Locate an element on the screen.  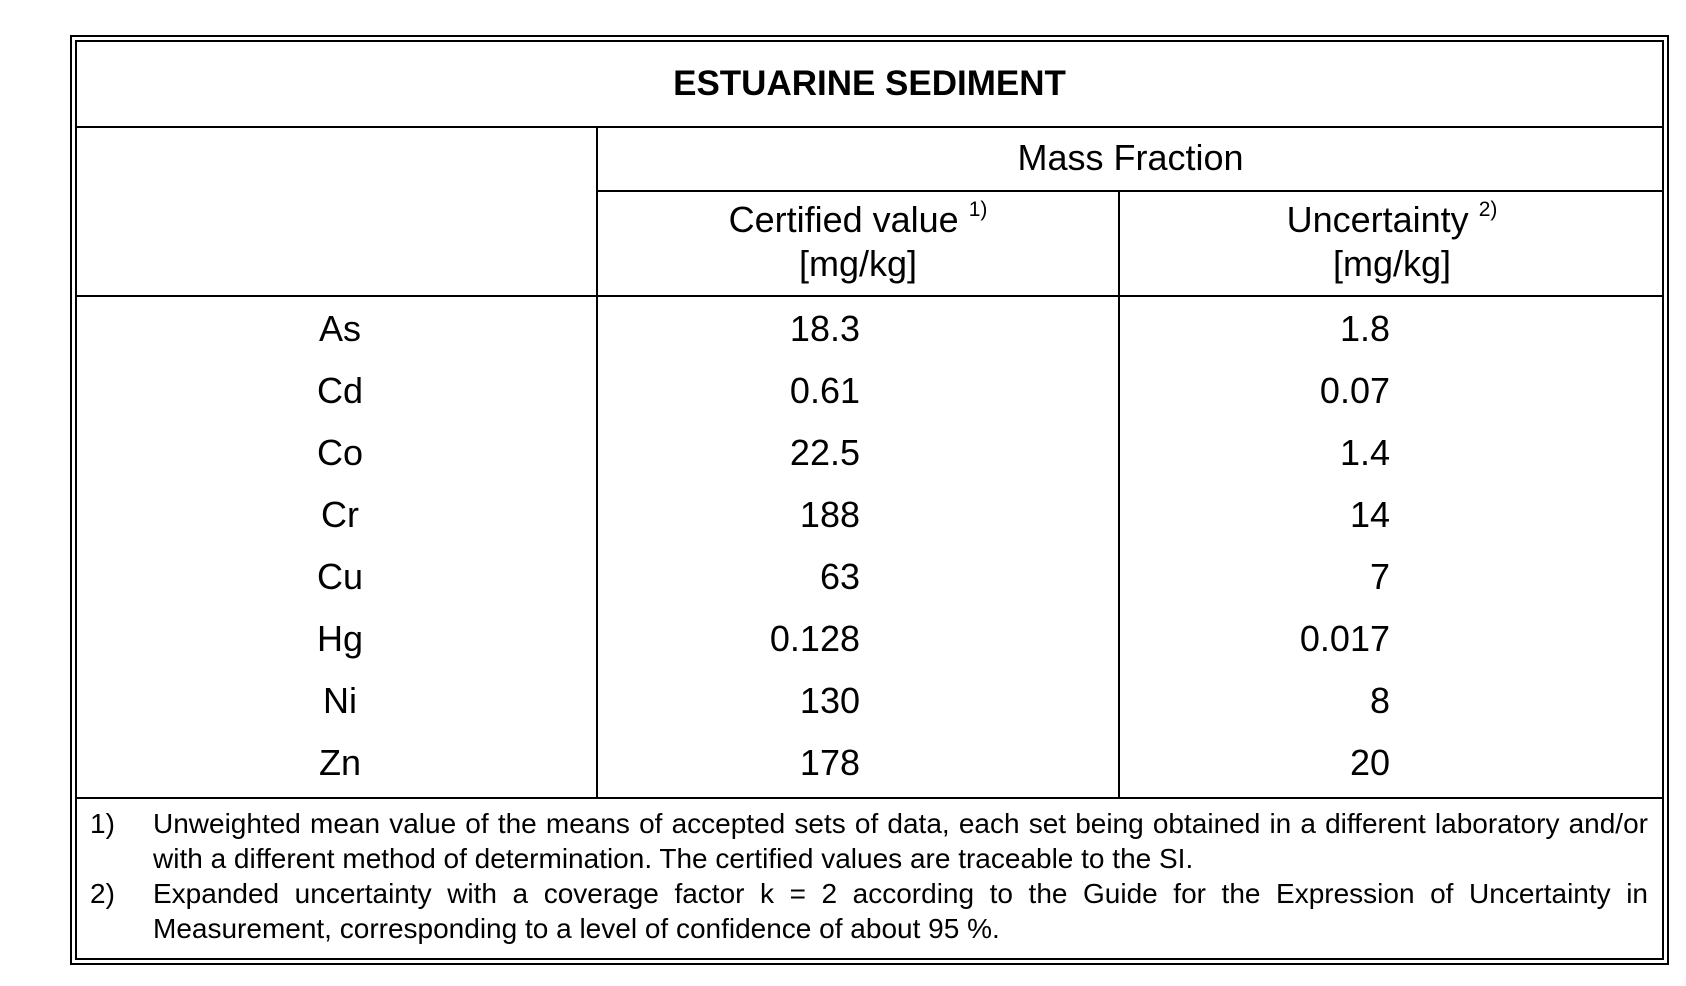
element-cell: Cd is located at coordinates (340, 390).